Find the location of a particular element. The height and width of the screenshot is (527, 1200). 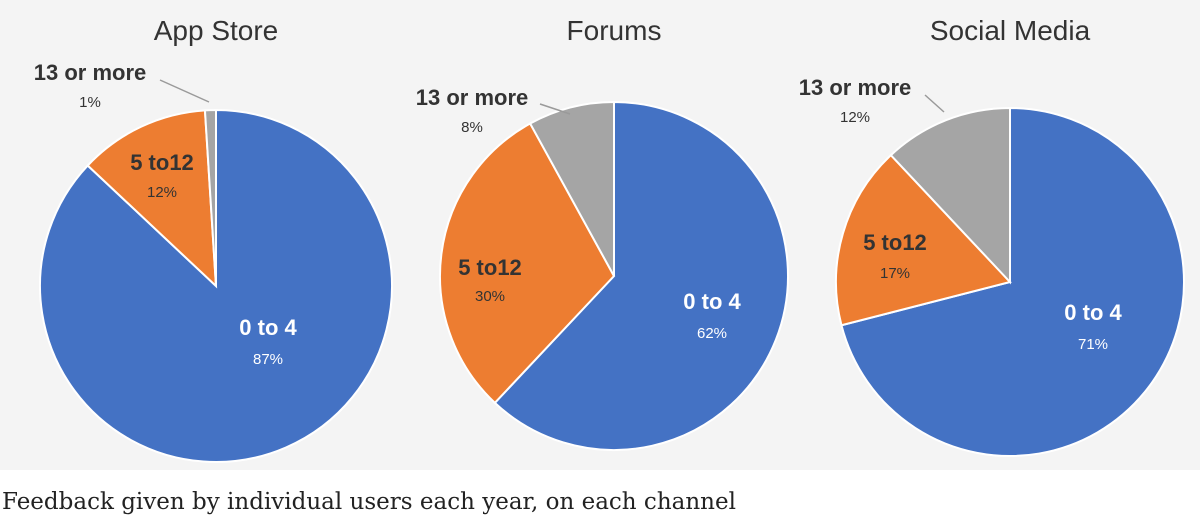

slice-percent-social-media-5-to12: 17% is located at coordinates (895, 273).